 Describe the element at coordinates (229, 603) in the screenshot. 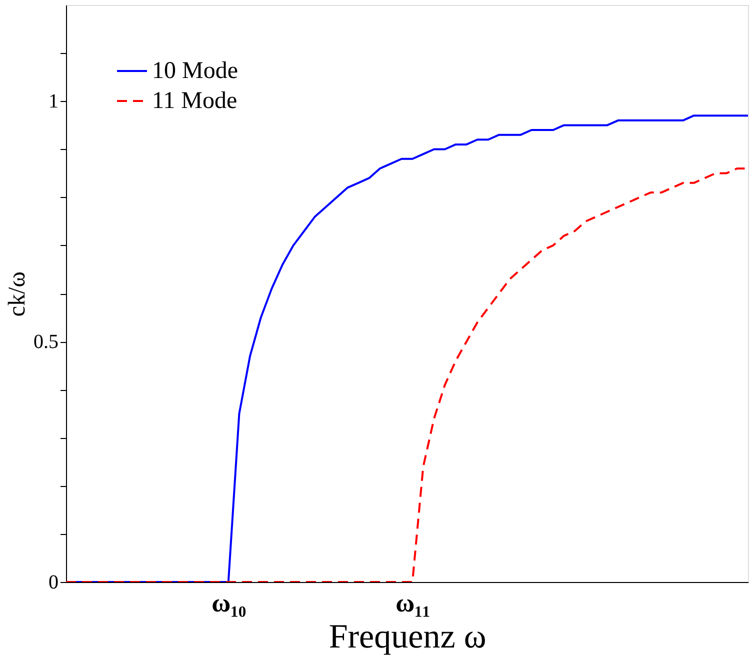

I see `x-tick-label: ω₁₀` at that location.